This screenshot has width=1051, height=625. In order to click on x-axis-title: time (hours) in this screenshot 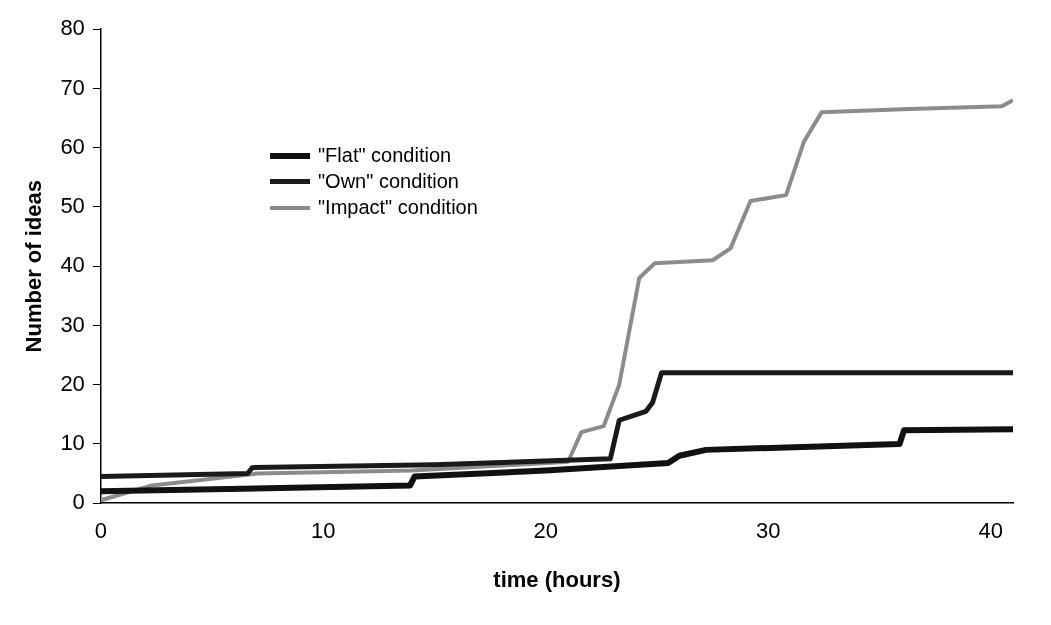, I will do `click(557, 579)`.